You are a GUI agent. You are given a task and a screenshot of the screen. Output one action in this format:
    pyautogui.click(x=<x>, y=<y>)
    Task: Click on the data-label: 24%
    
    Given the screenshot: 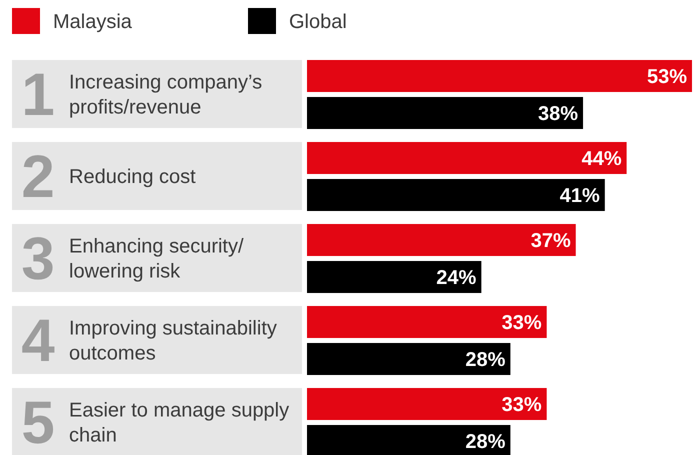 What is the action you would take?
    pyautogui.click(x=456, y=278)
    